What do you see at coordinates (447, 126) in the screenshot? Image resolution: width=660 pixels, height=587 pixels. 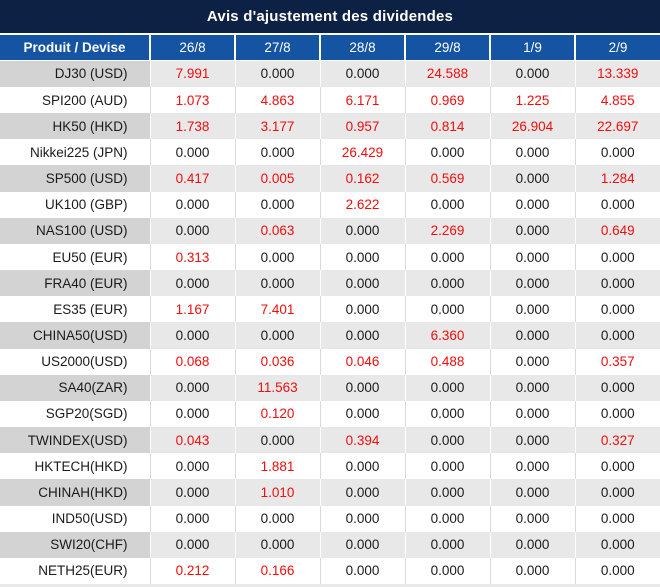 I see `dividend-value: 0.814` at bounding box center [447, 126].